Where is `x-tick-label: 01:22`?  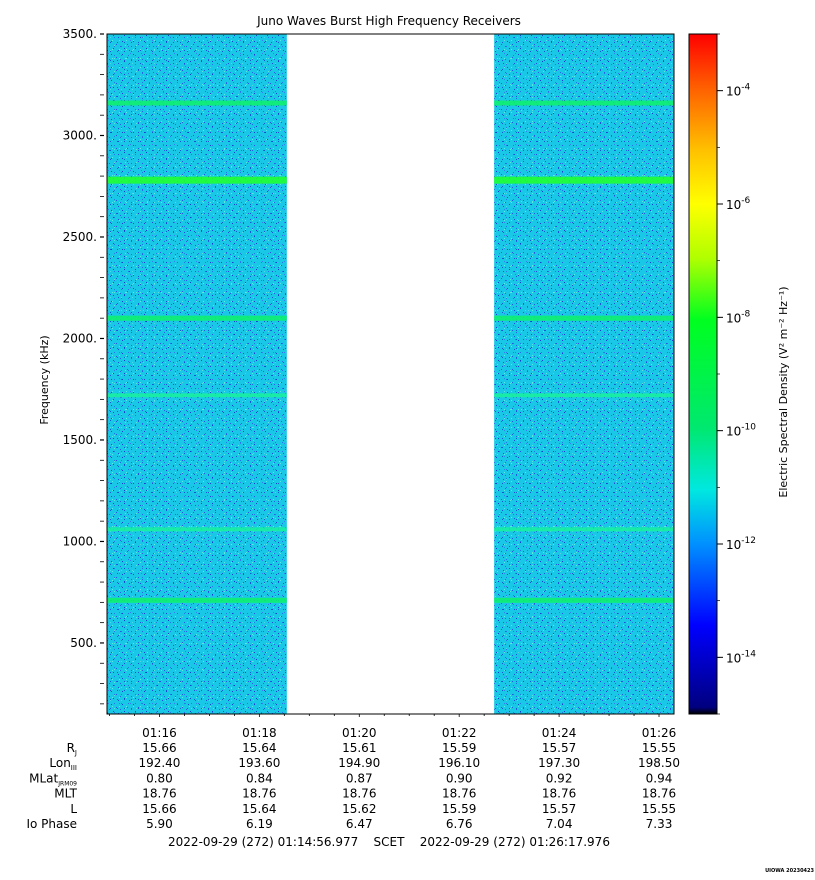
x-tick-label: 01:22 is located at coordinates (459, 733).